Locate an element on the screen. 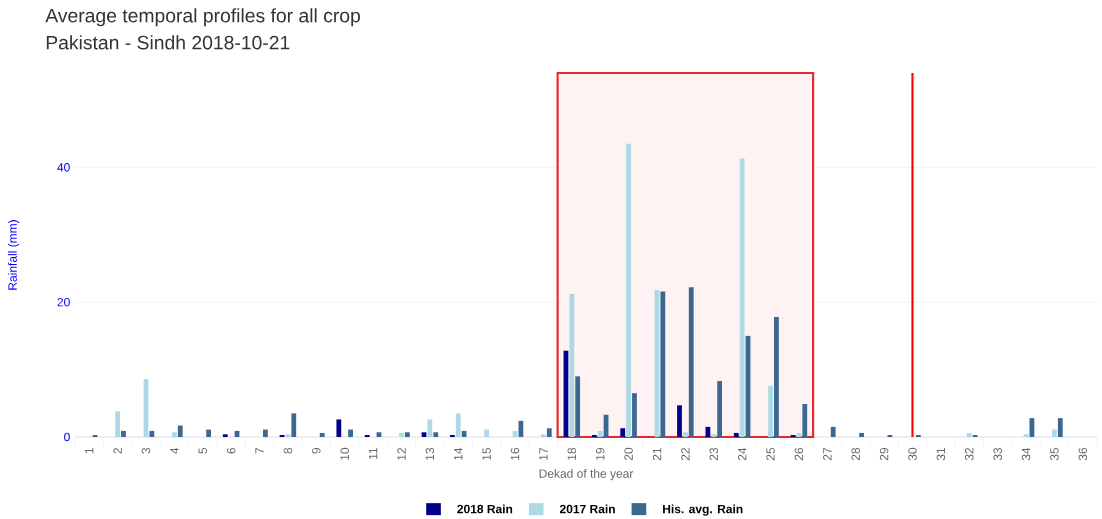 Image resolution: width=1102 pixels, height=519 pixels. x-tick-label: 36 is located at coordinates (1083, 454).